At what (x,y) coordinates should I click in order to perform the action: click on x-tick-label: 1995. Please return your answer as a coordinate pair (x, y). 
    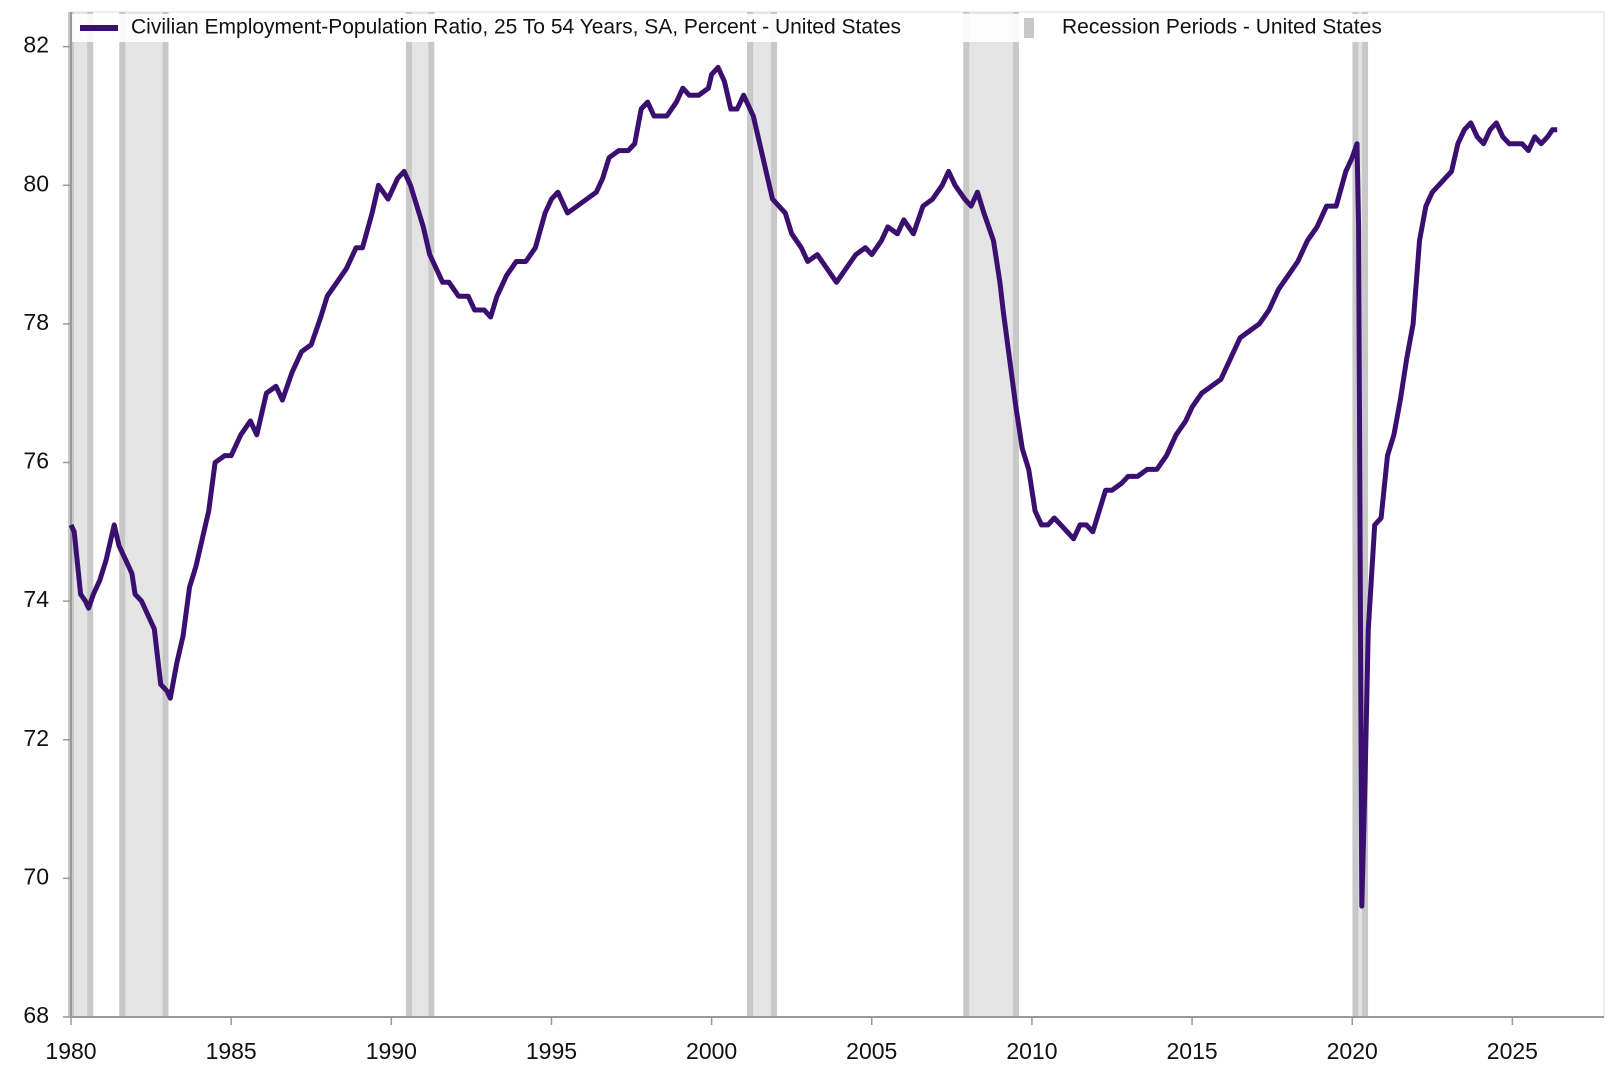
    Looking at the image, I should click on (551, 1051).